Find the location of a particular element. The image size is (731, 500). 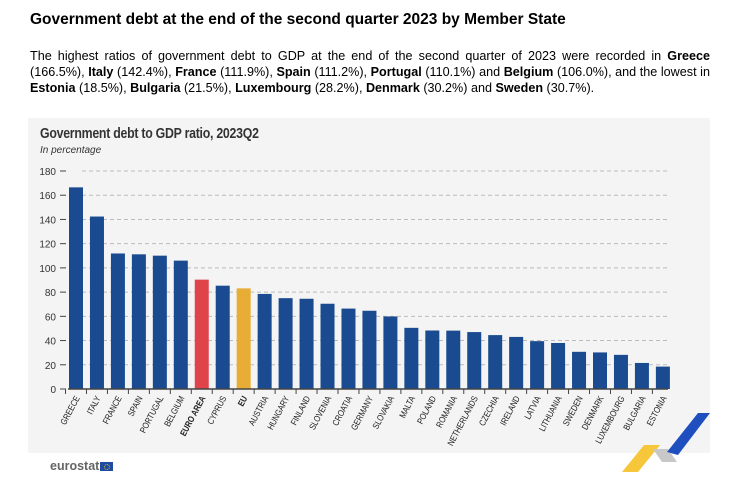

country-name: Denmark is located at coordinates (392, 88).